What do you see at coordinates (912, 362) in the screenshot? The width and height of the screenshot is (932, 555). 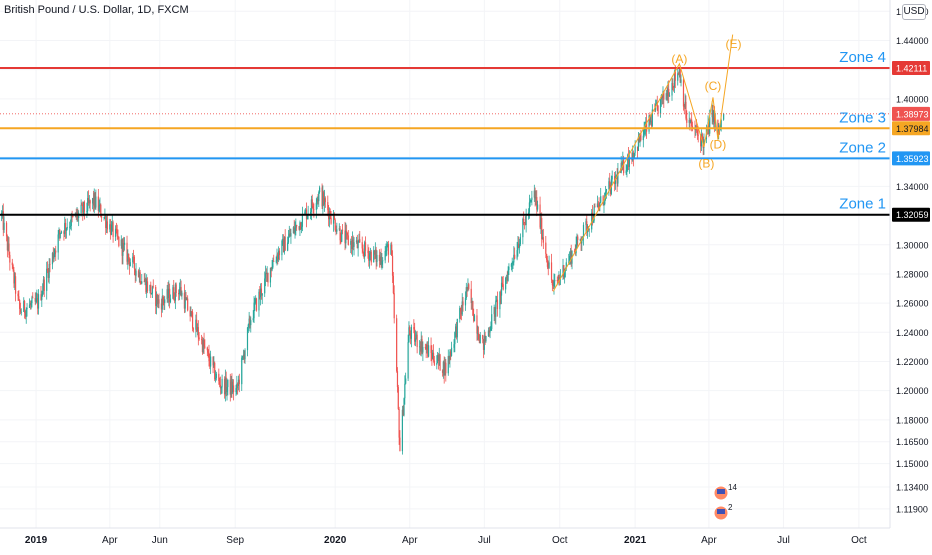 I see `price-tick-label: 1.22000` at bounding box center [912, 362].